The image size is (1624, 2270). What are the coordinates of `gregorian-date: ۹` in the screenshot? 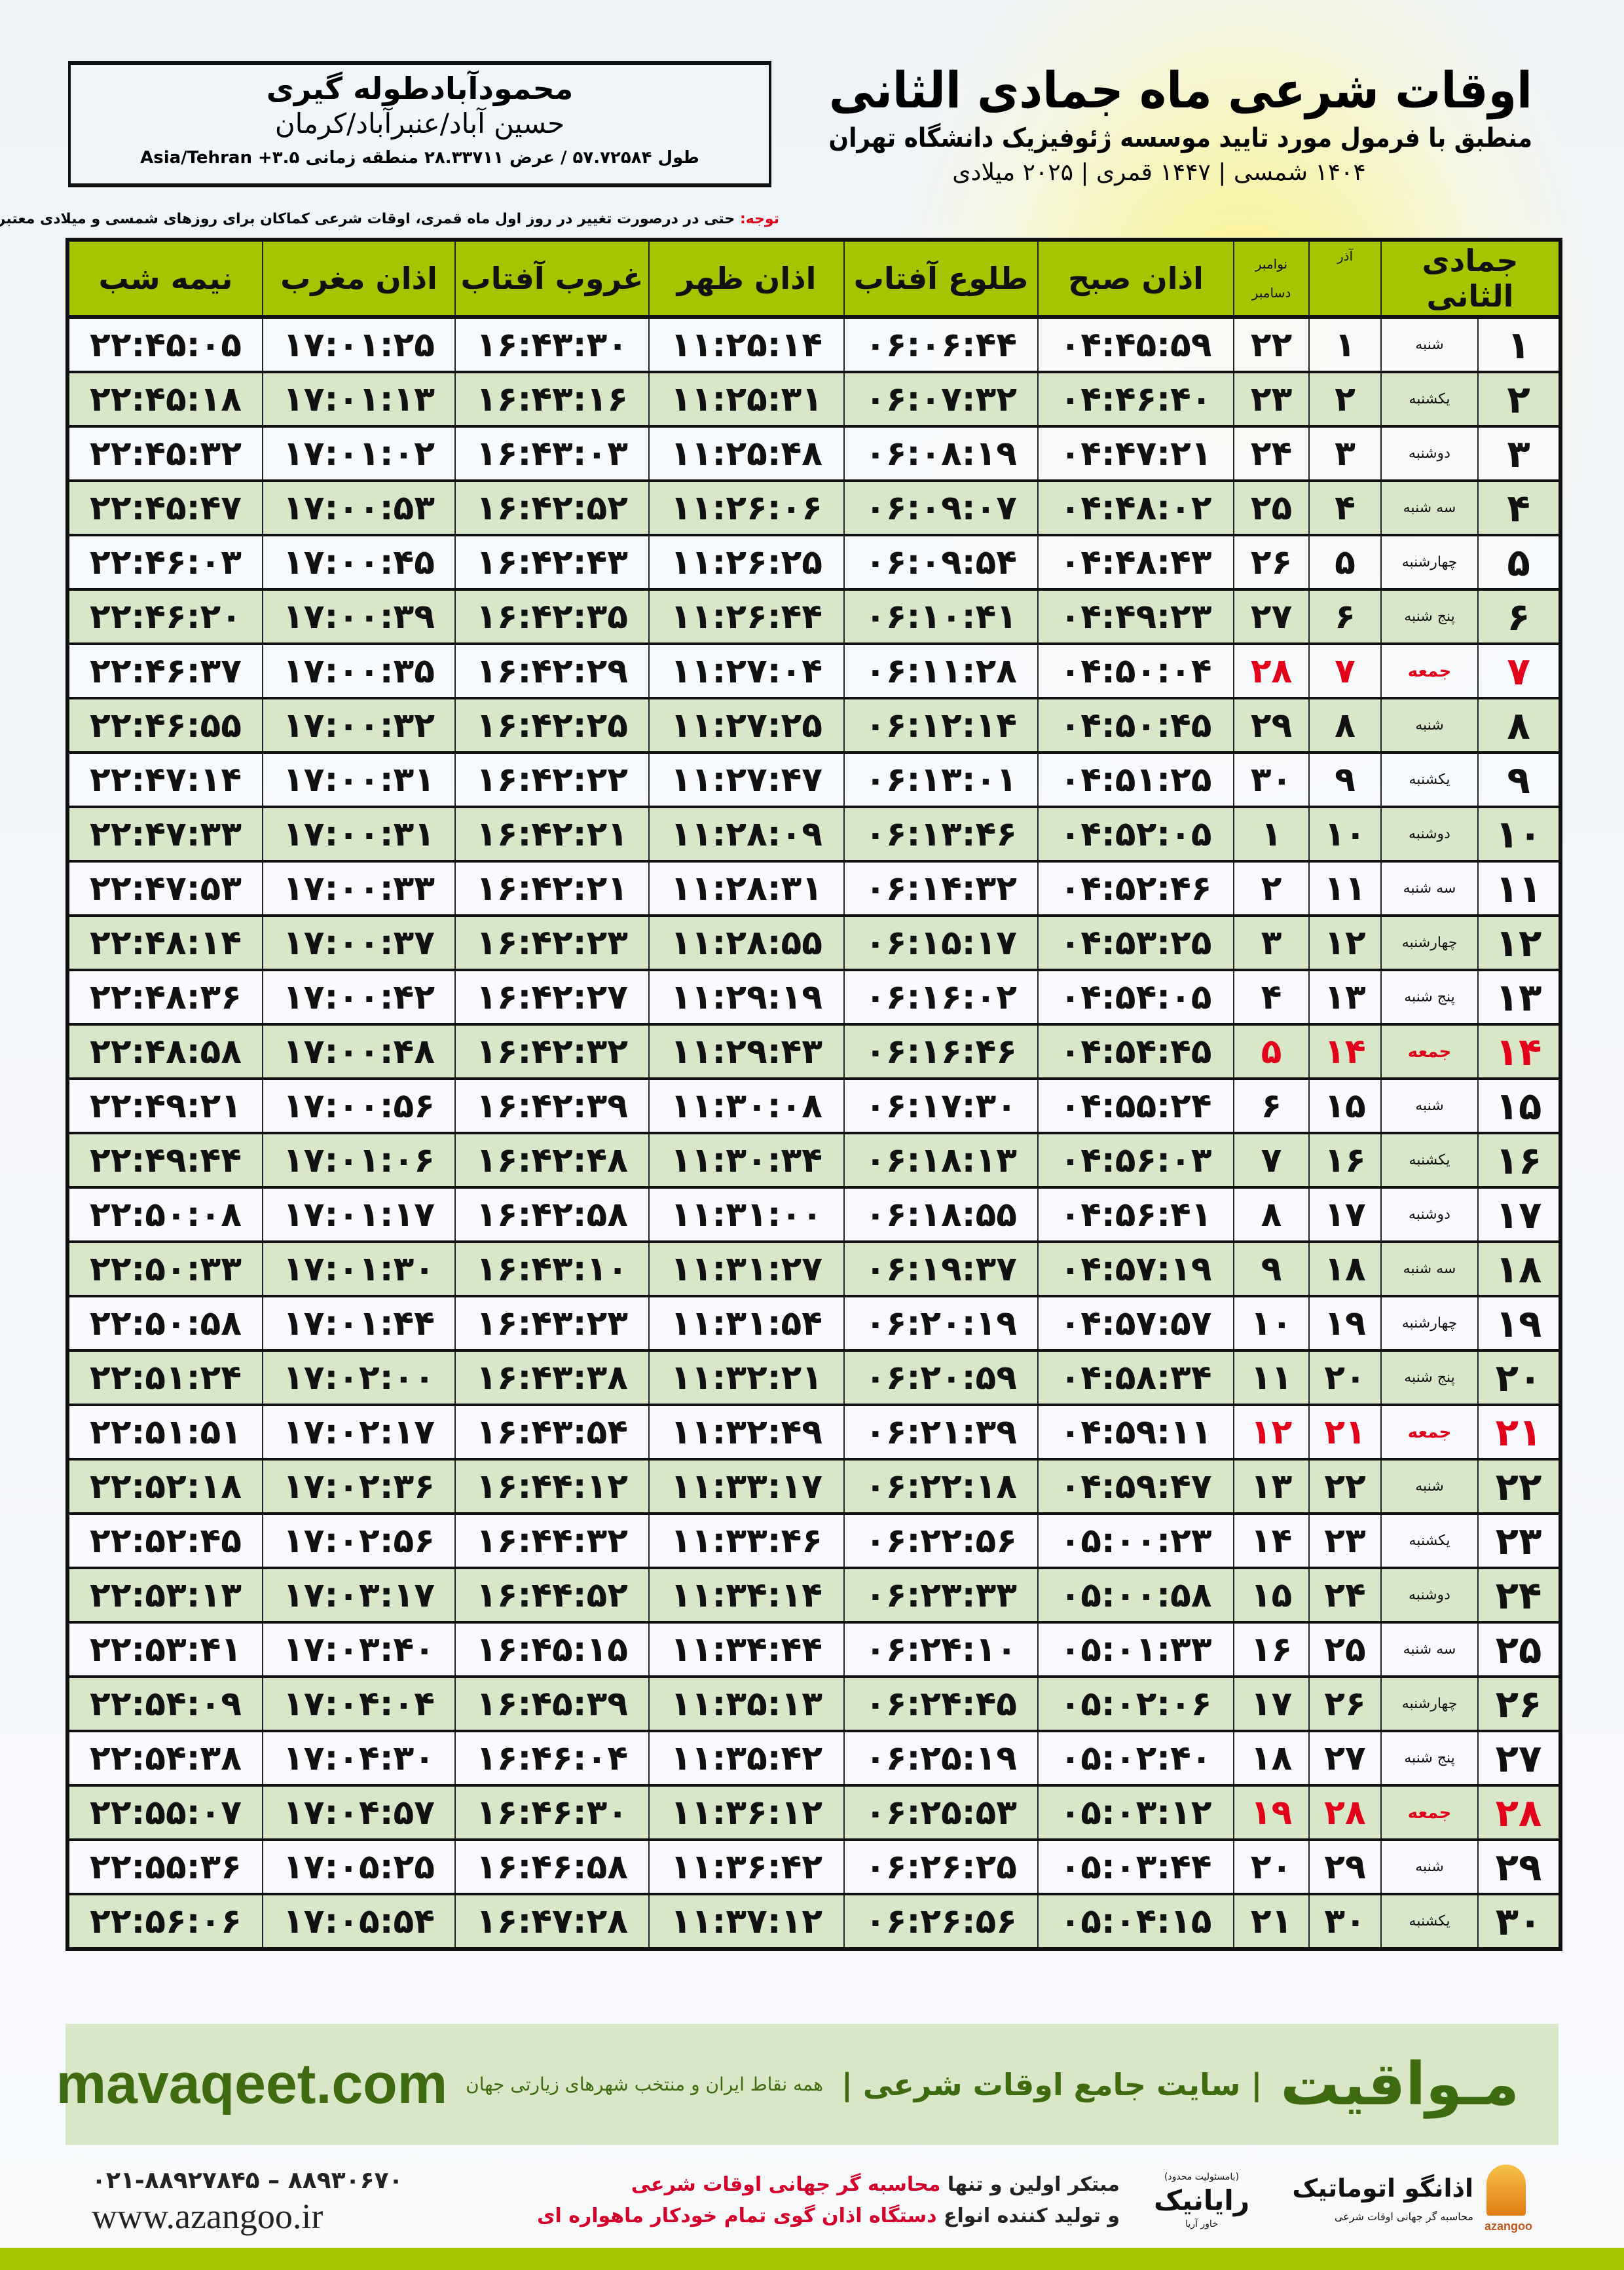 It's located at (1271, 1269).